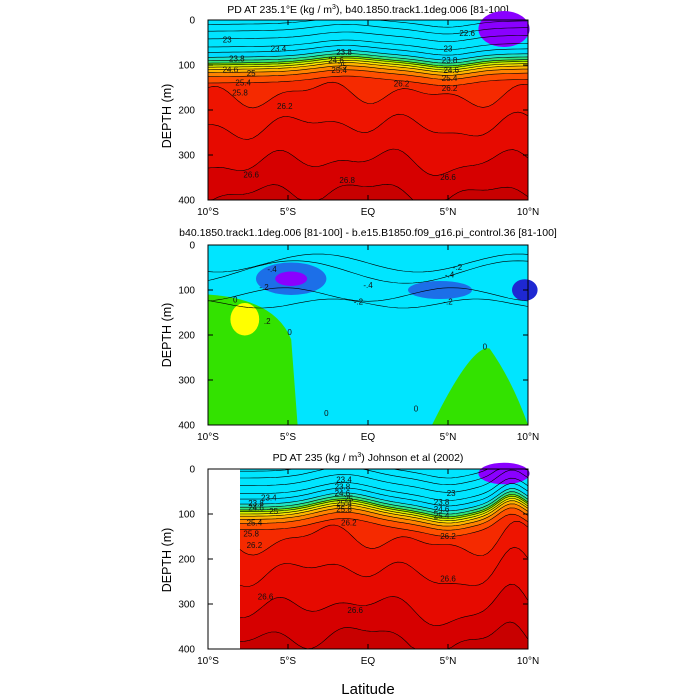 This screenshot has height=700, width=700. What do you see at coordinates (167, 116) in the screenshot?
I see `panel-1-ylabel: DEPTH (m)` at bounding box center [167, 116].